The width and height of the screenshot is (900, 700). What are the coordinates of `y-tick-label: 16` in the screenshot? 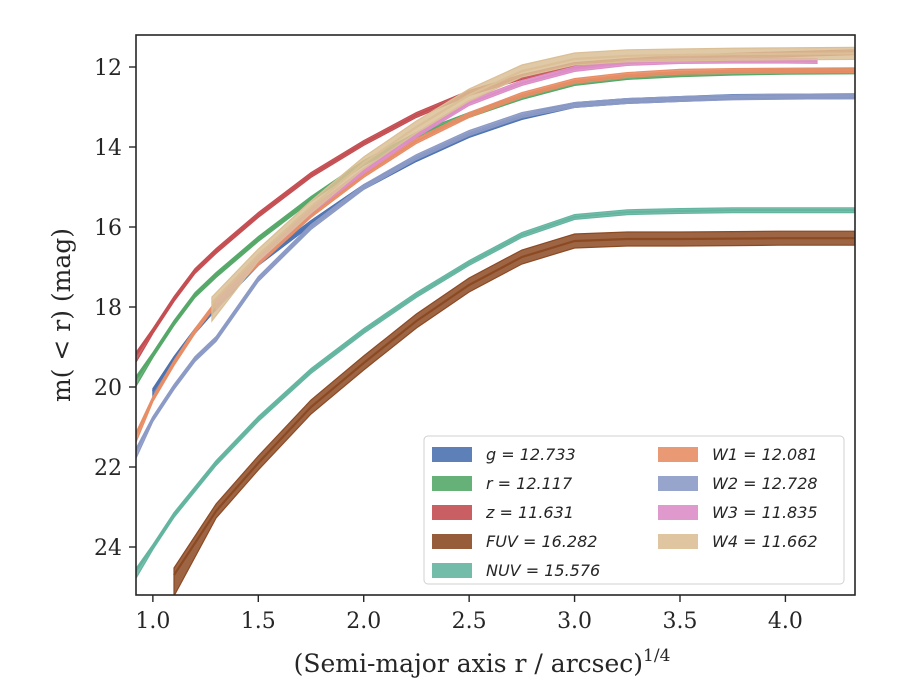 It's located at (108, 228).